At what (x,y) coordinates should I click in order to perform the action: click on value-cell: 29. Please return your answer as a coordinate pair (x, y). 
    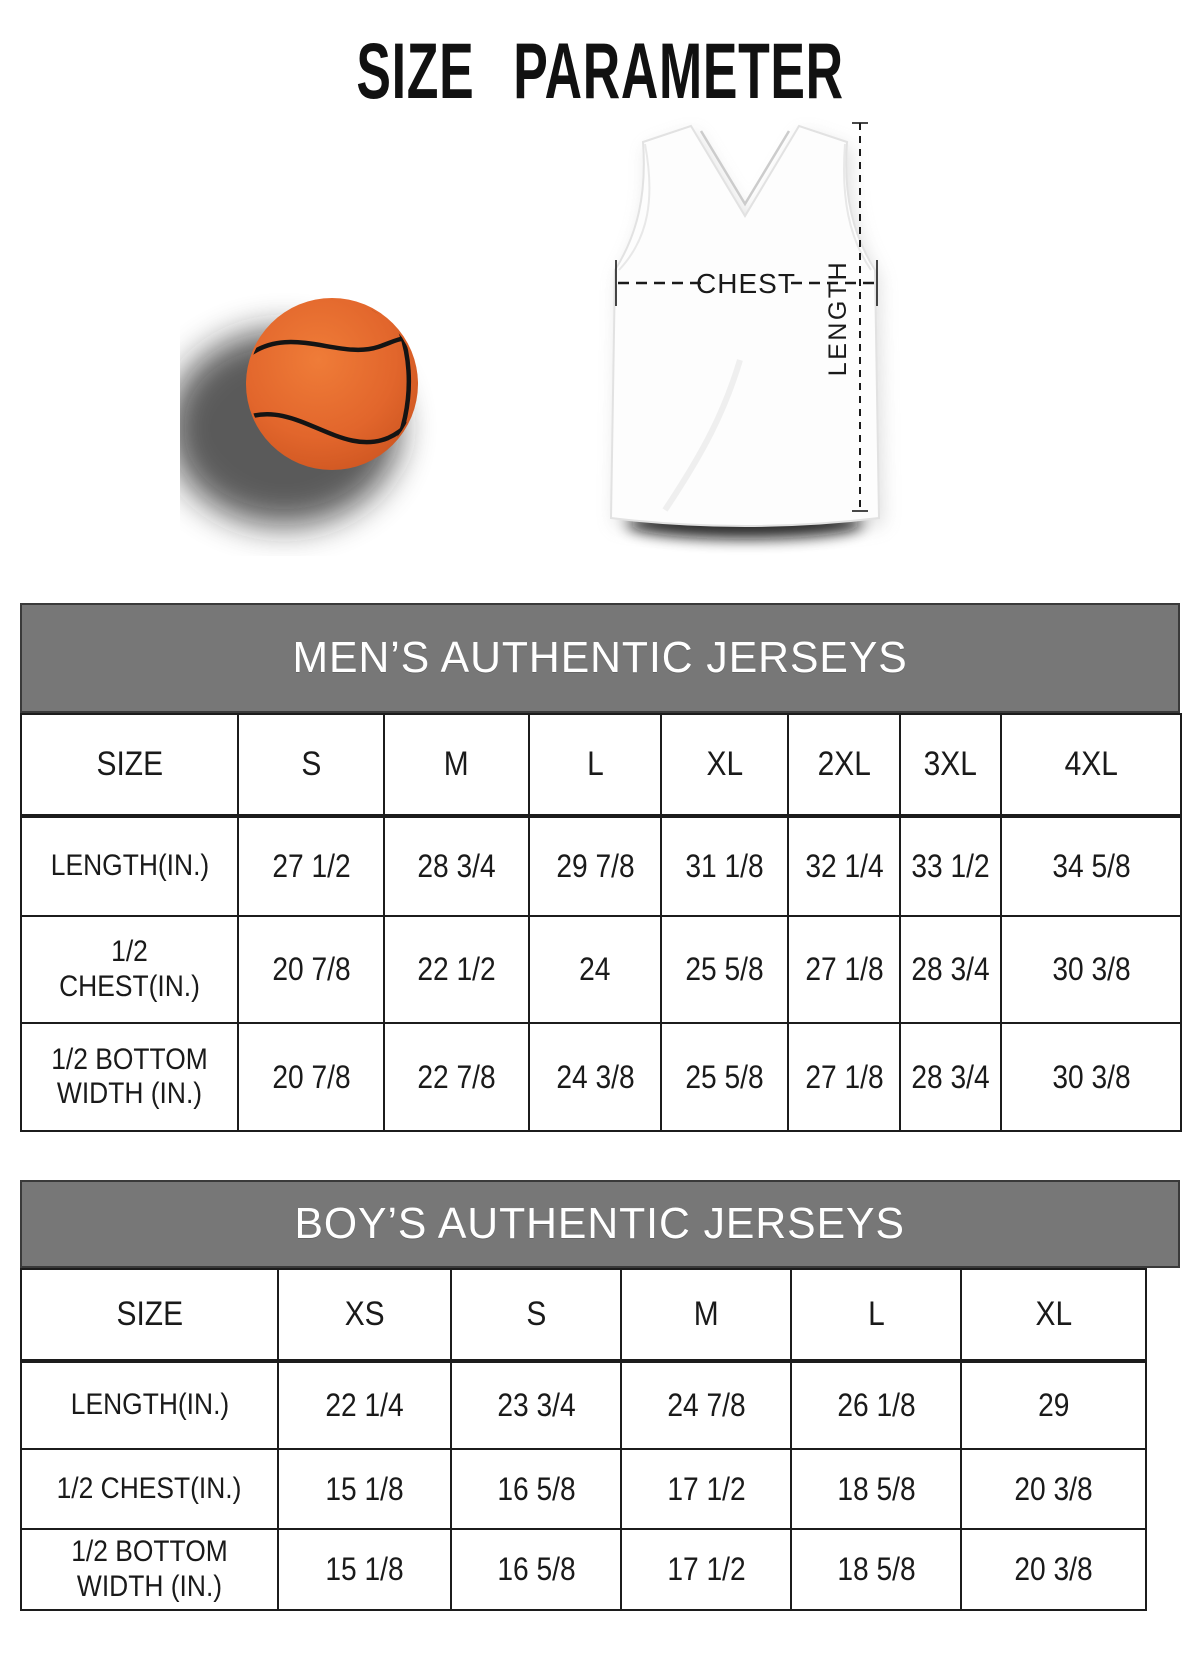
    Looking at the image, I should click on (1053, 1405).